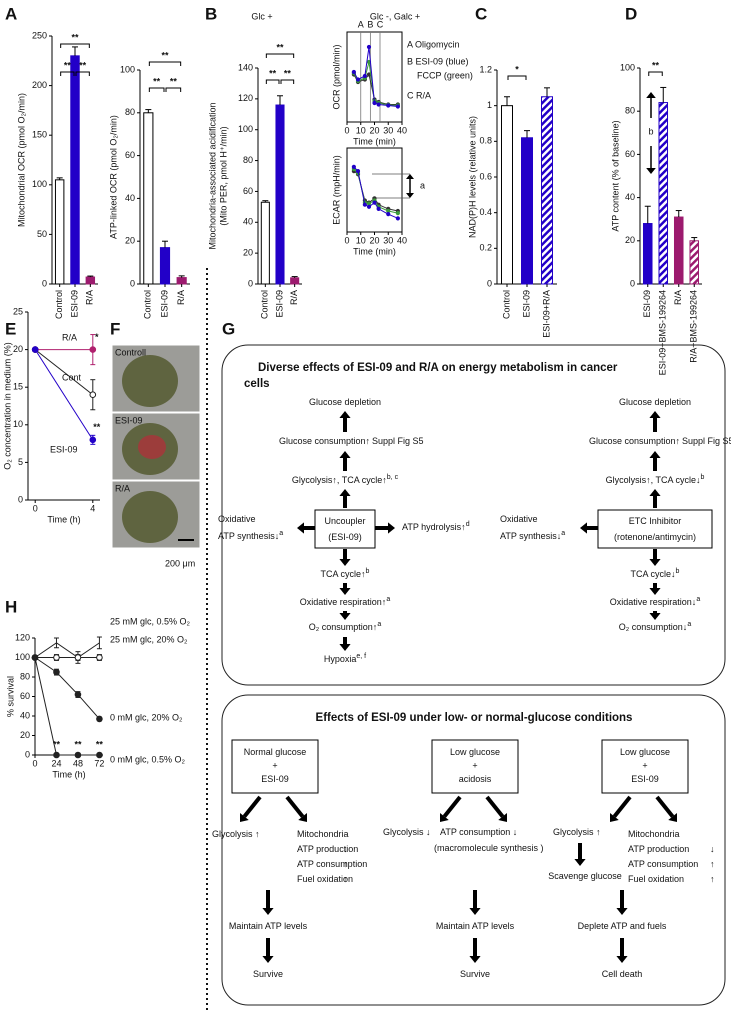 This screenshot has height=1013, width=731. What do you see at coordinates (340, 659) in the screenshot?
I see `text-part: Hypoxia` at bounding box center [340, 659].